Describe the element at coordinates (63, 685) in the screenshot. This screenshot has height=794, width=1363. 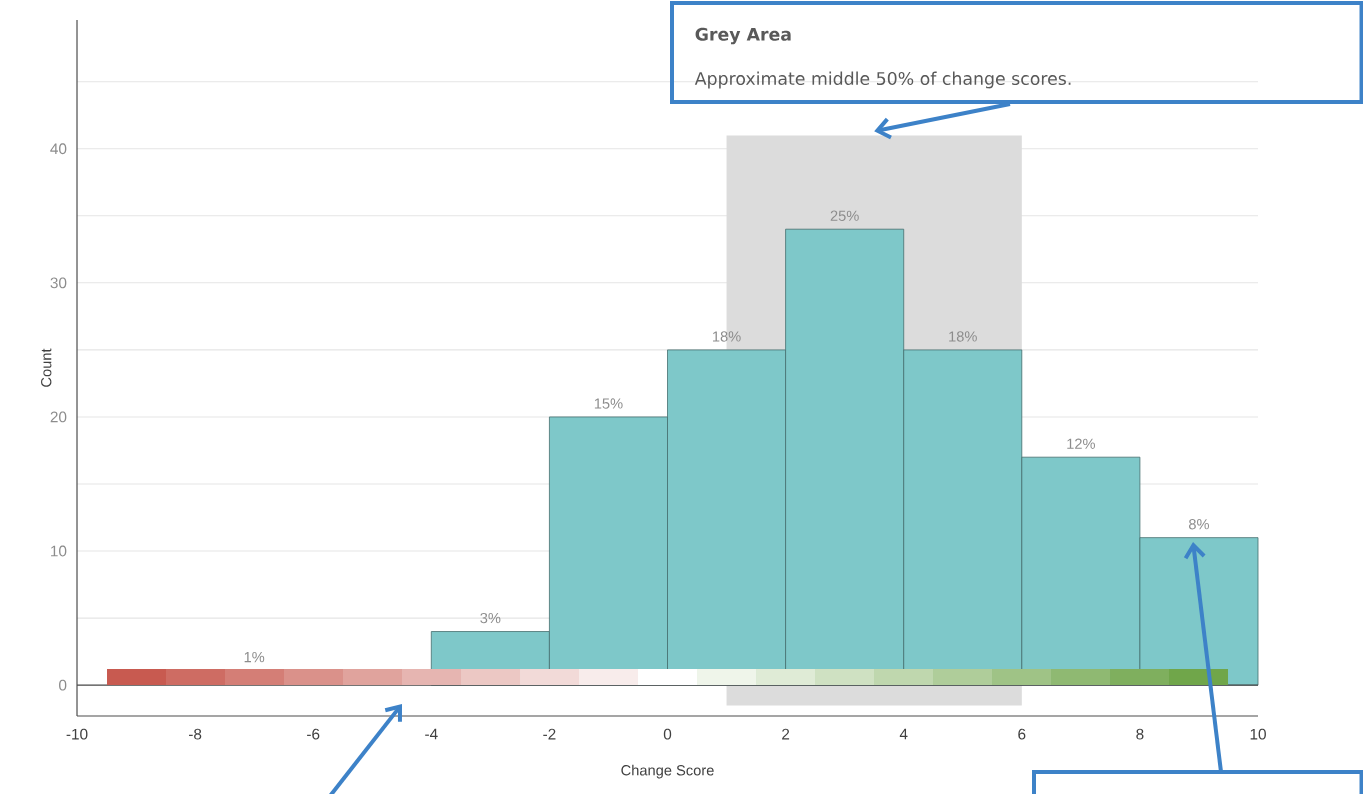
I see `y-tick-label: 0` at that location.